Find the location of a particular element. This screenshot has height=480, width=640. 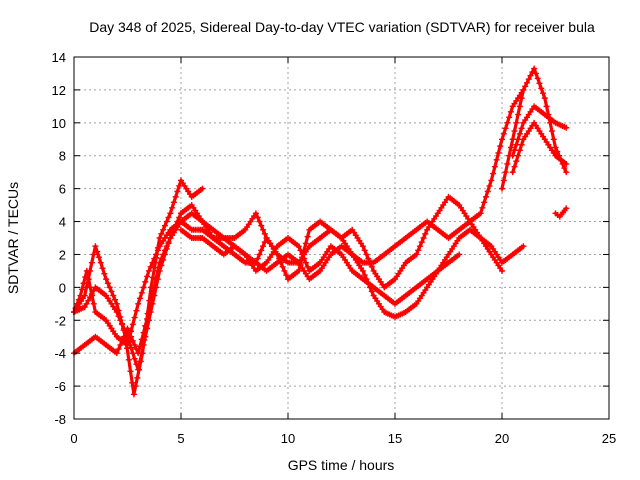

series-track-k is located at coordinates (539, 147).